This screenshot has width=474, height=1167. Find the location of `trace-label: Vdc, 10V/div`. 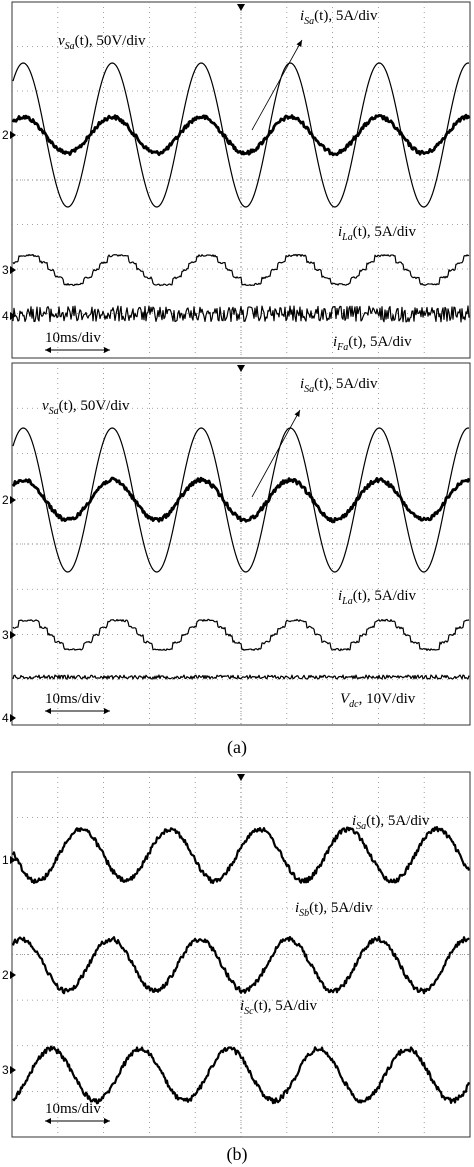

trace-label: Vdc, 10V/div is located at coordinates (378, 700).